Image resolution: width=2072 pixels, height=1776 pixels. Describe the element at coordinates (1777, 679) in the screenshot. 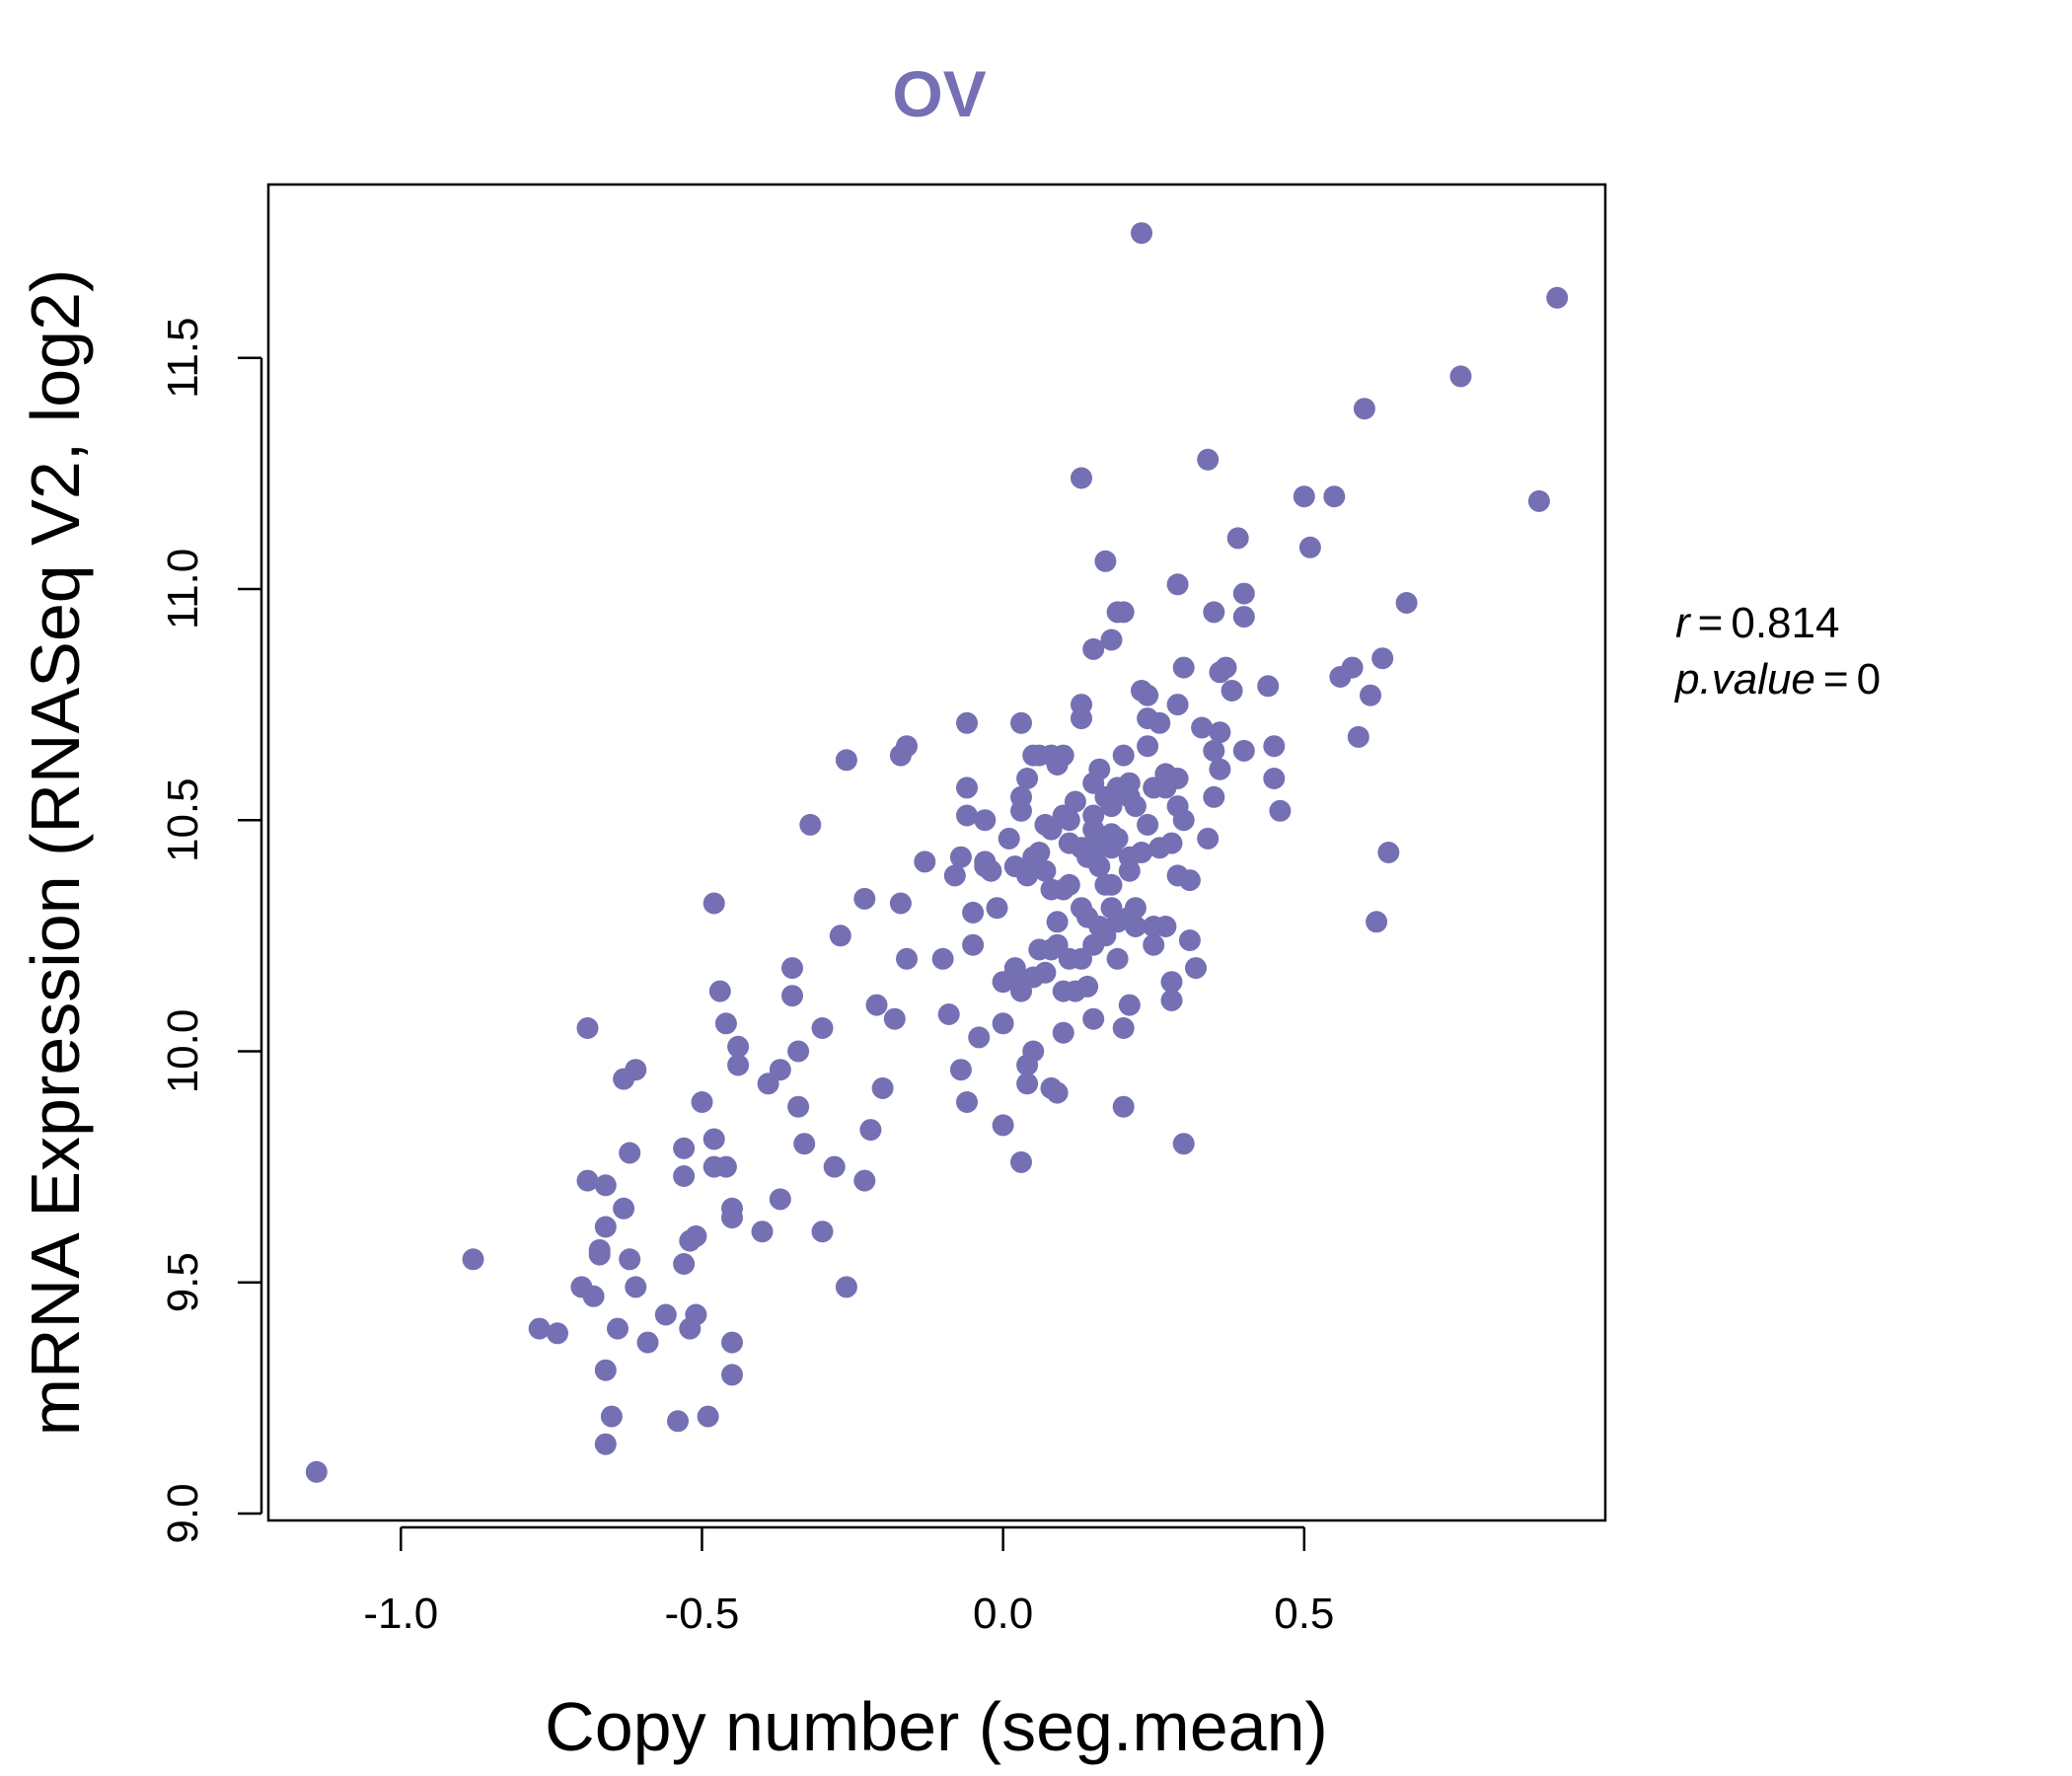

I see `p-value-stat: p.value = 0` at that location.